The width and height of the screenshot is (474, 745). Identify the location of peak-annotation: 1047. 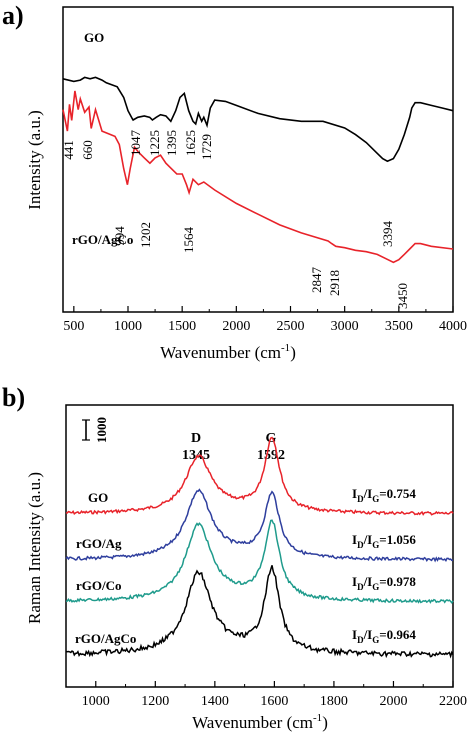
(135, 143).